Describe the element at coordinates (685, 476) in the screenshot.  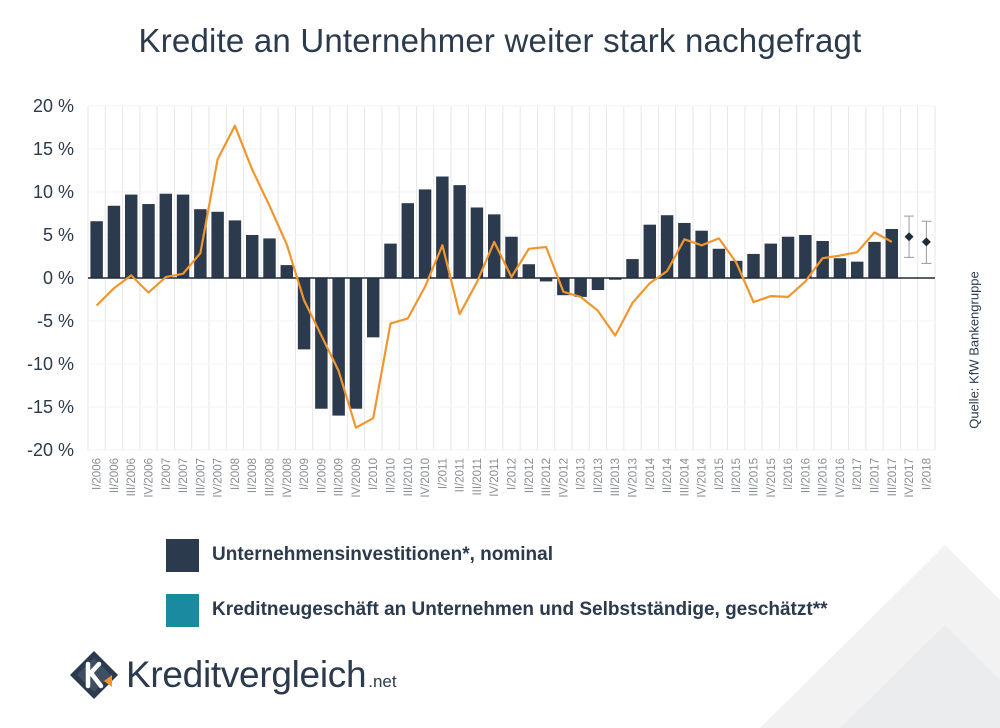
I see `x-tick-label: III/2014` at that location.